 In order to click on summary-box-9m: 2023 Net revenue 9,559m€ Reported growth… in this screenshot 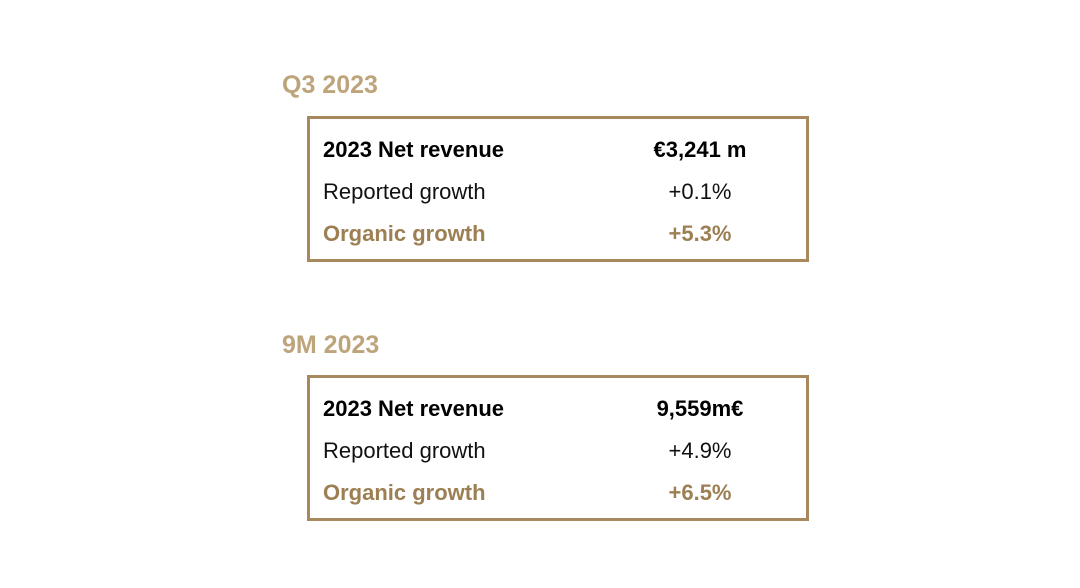, I will do `click(558, 448)`.